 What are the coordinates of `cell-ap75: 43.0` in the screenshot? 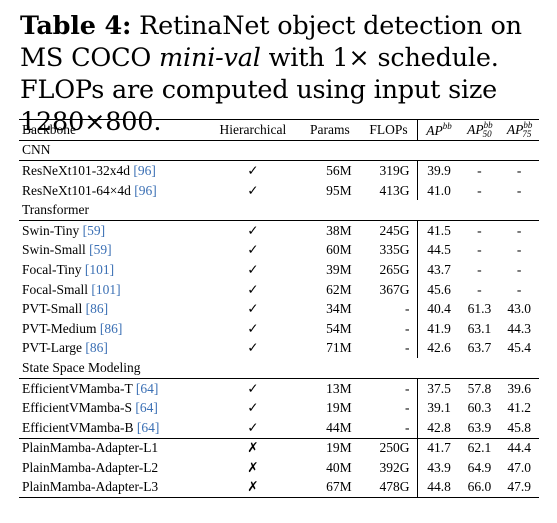 It's located at (519, 309).